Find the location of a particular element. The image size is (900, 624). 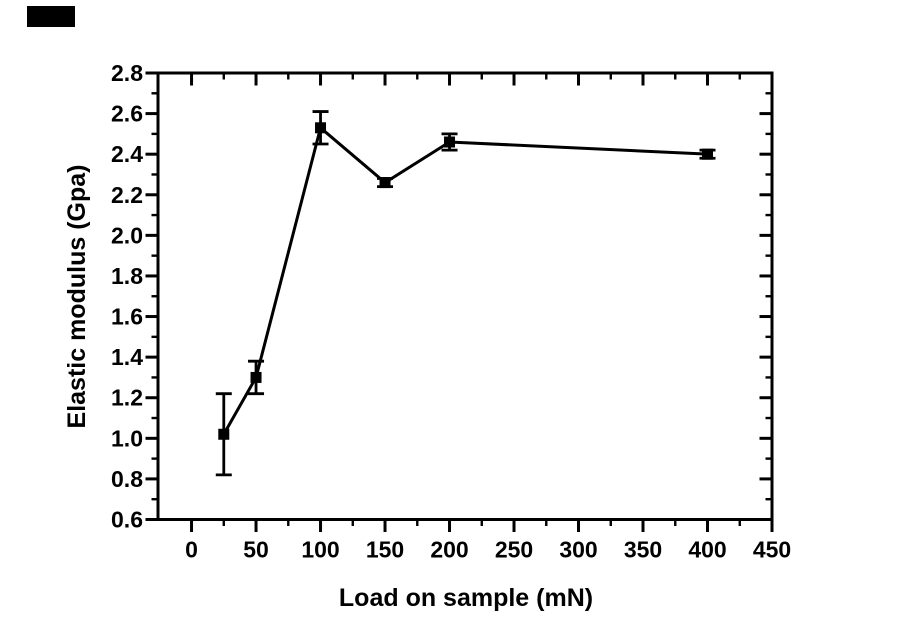

x-tick-label: 350 is located at coordinates (643, 550).